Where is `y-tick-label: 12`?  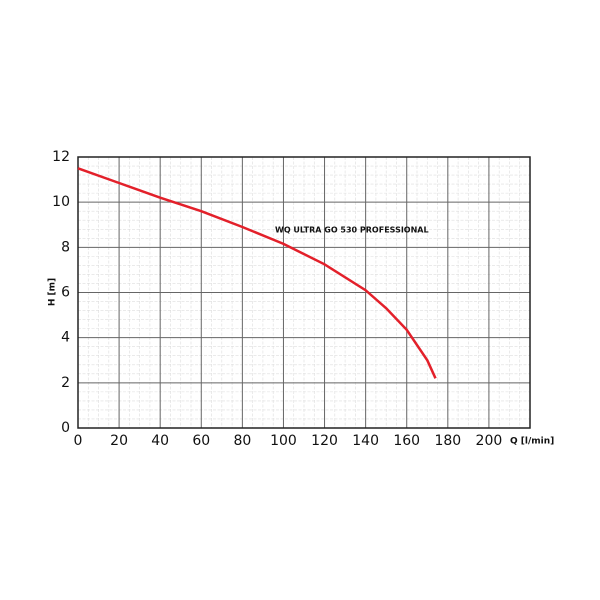
y-tick-label: 12 is located at coordinates (61, 157).